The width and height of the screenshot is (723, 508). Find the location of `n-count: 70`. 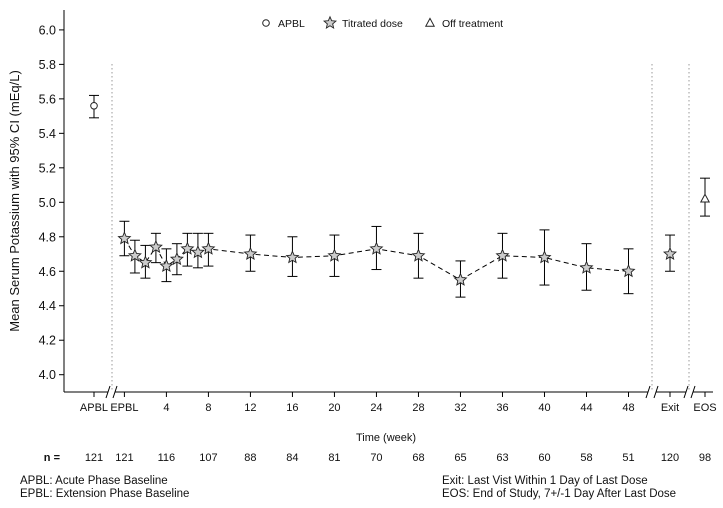

n-count: 70 is located at coordinates (376, 458).